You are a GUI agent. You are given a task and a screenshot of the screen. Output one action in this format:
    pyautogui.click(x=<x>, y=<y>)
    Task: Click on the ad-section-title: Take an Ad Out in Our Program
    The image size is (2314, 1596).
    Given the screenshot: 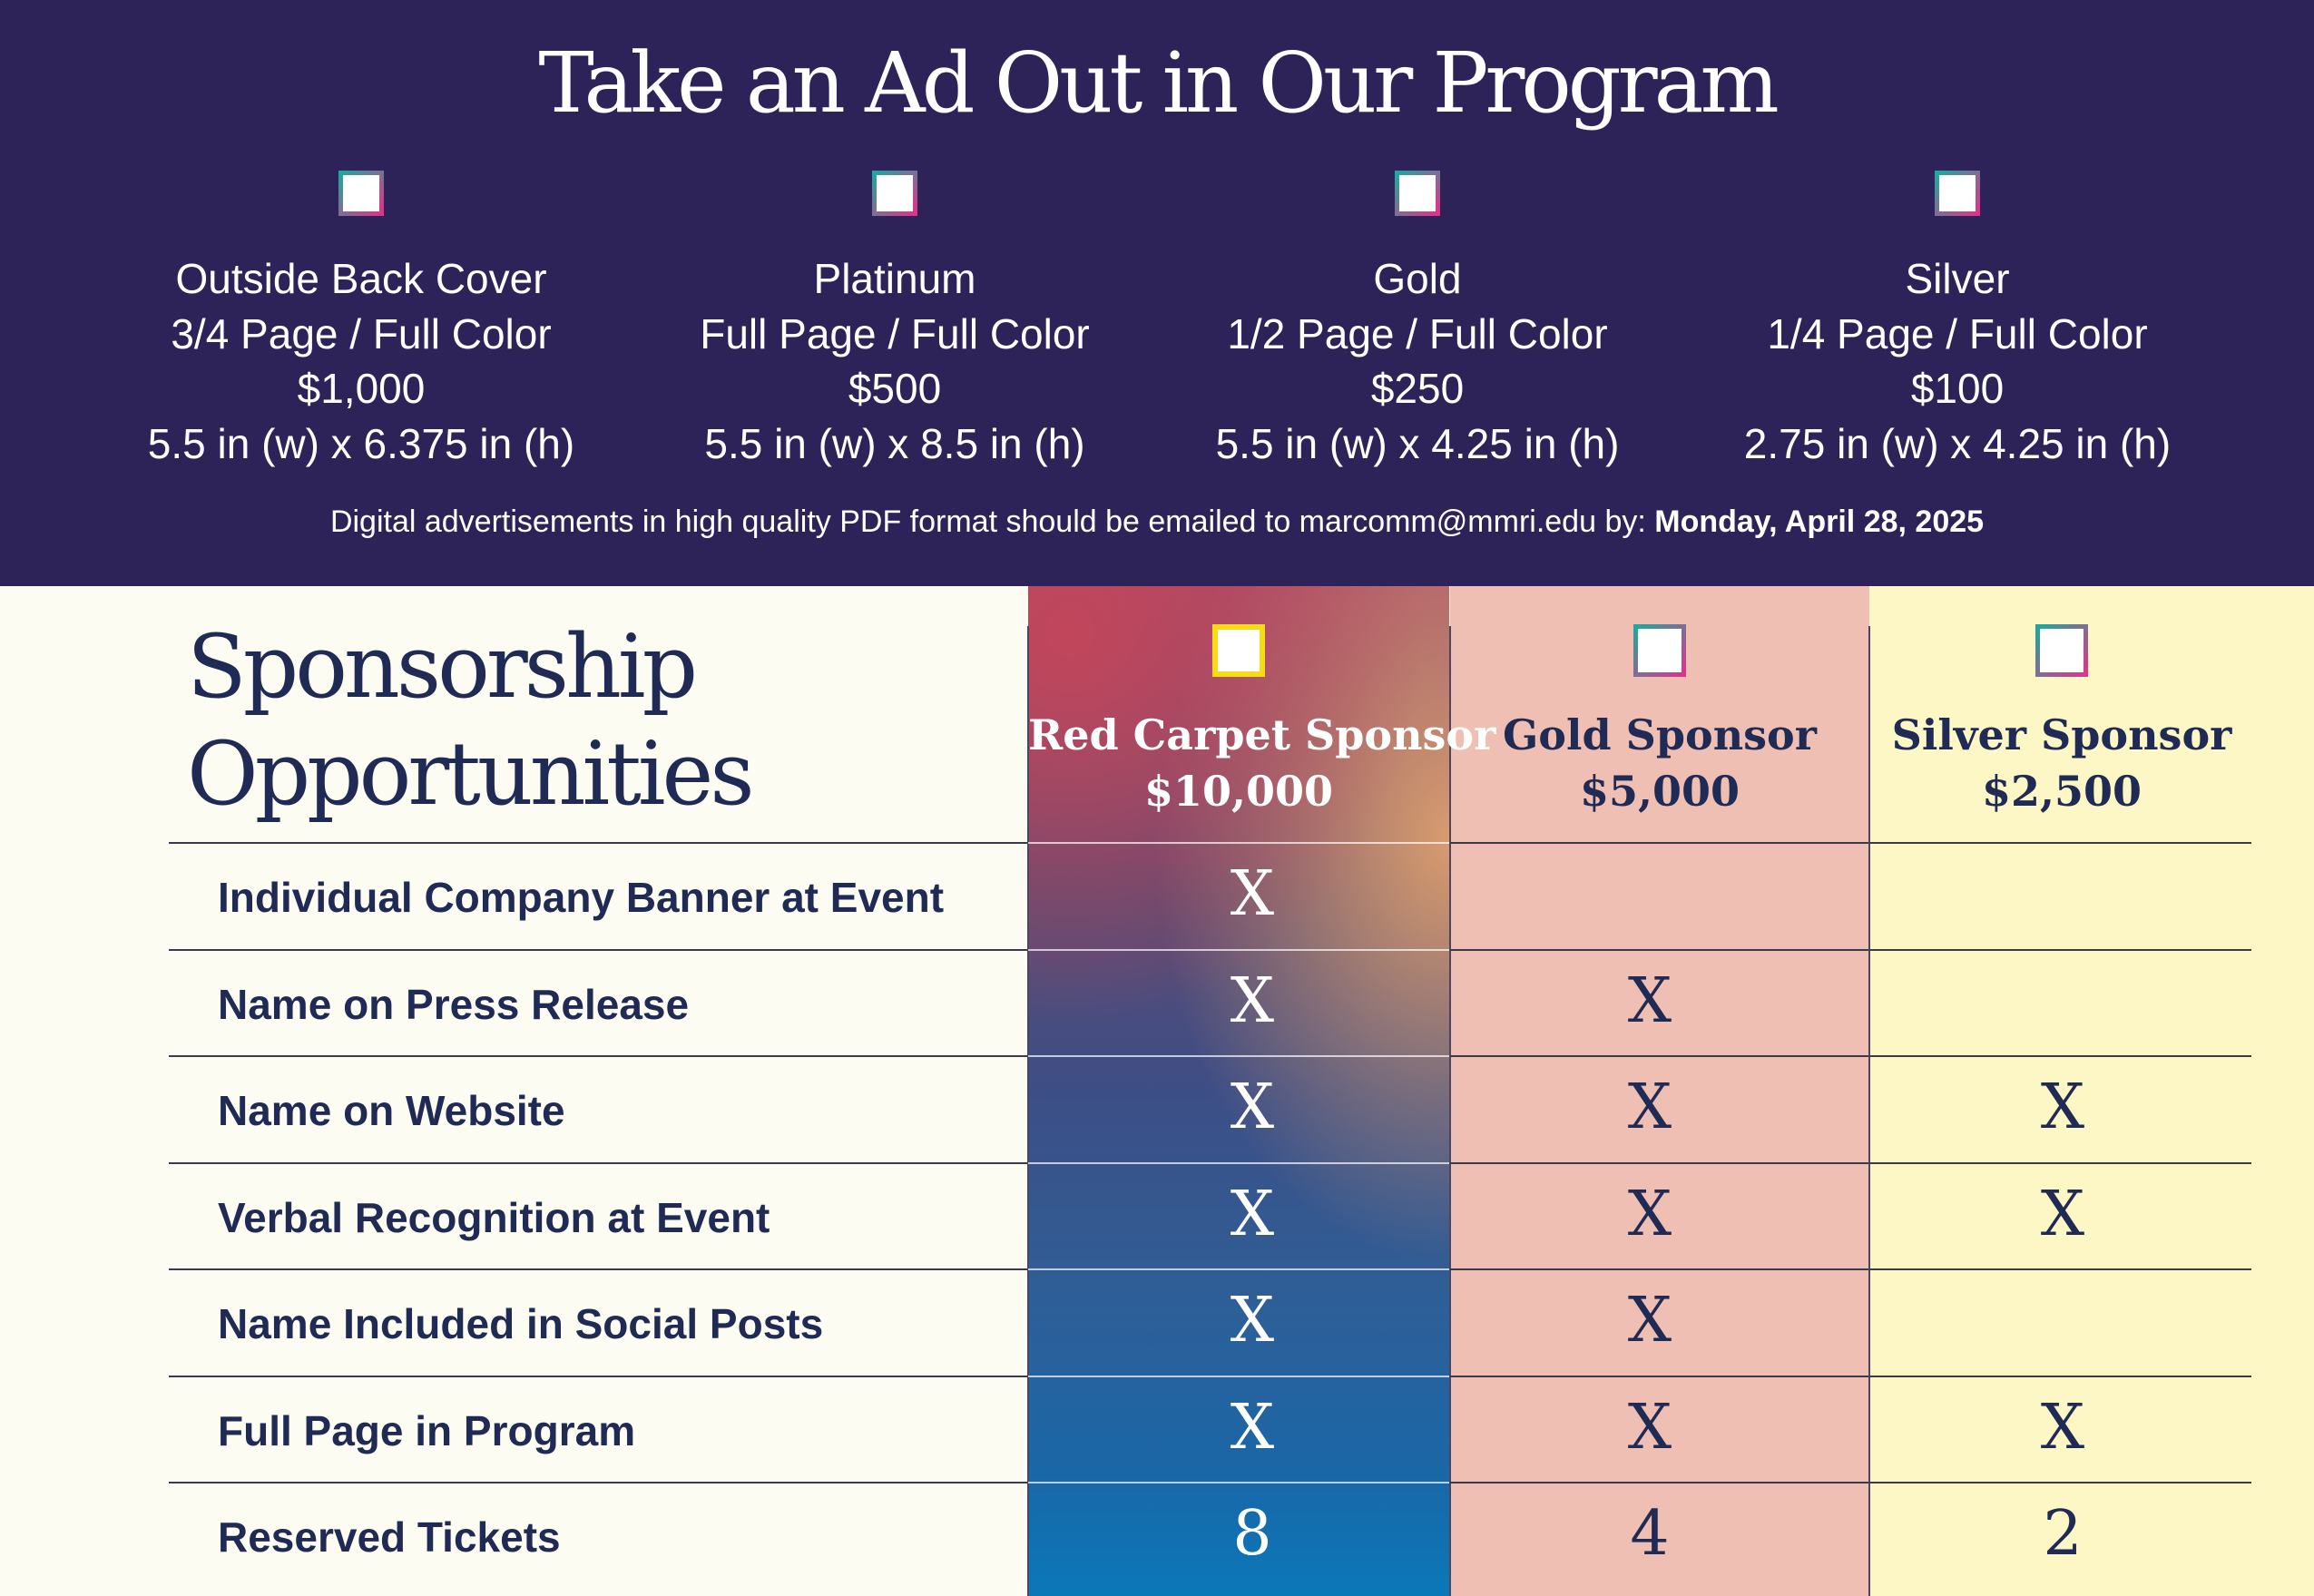 What is the action you would take?
    pyautogui.click(x=1158, y=83)
    